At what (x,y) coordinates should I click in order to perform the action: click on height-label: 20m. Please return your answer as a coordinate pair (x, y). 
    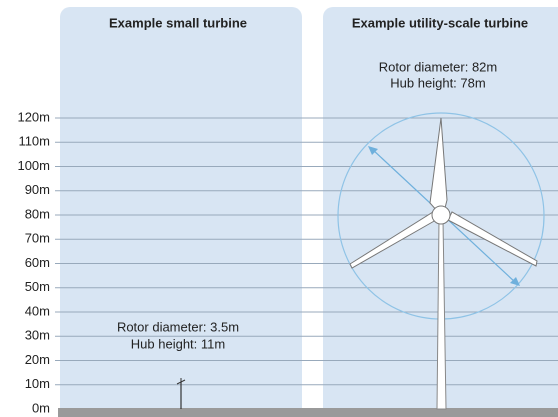
    Looking at the image, I should click on (37, 359).